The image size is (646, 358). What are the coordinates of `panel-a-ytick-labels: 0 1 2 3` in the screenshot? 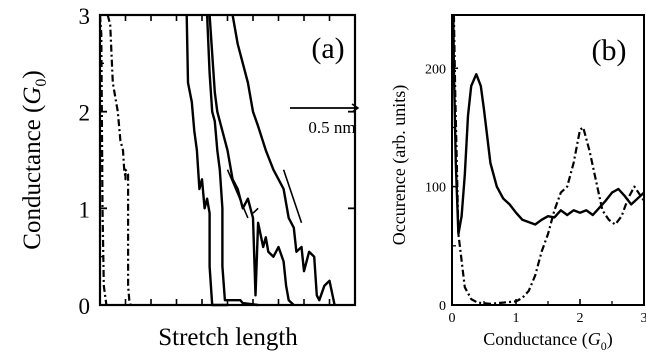 It's located at (85, 161).